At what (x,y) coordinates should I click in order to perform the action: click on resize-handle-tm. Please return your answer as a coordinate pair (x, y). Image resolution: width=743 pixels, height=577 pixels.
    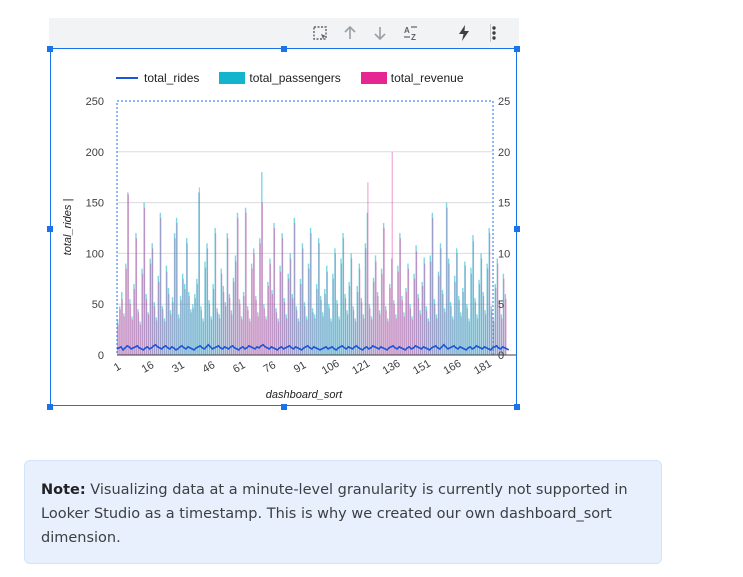
    Looking at the image, I should click on (284, 49).